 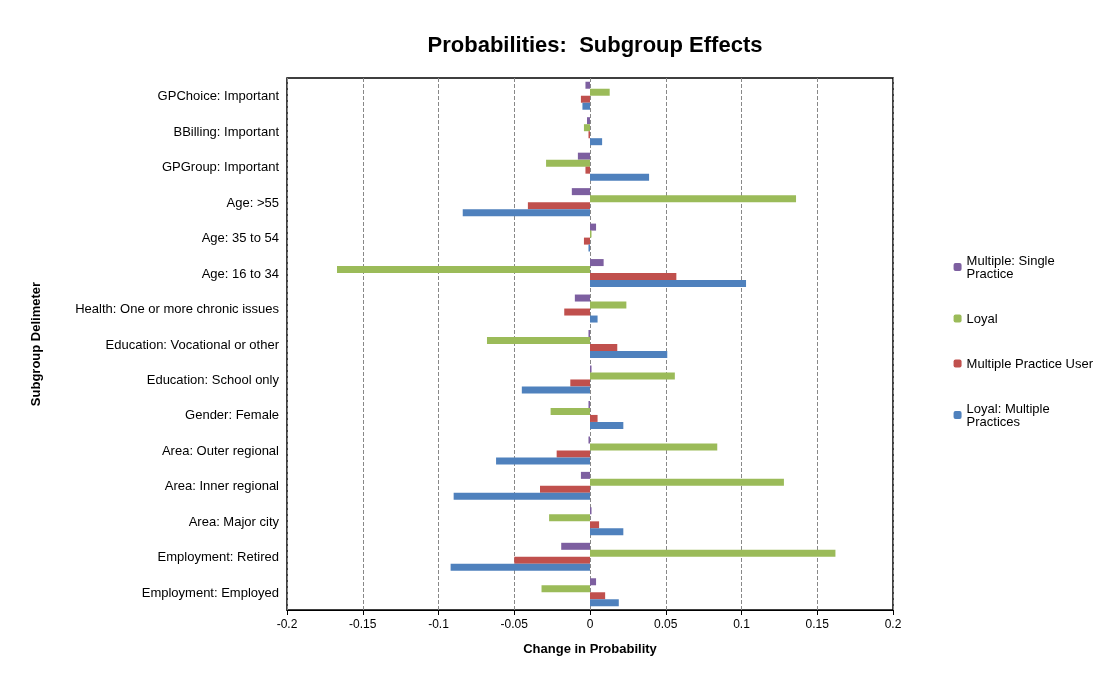 What do you see at coordinates (177, 309) in the screenshot?
I see `y-tick-label: Health: One or more chronic issues` at bounding box center [177, 309].